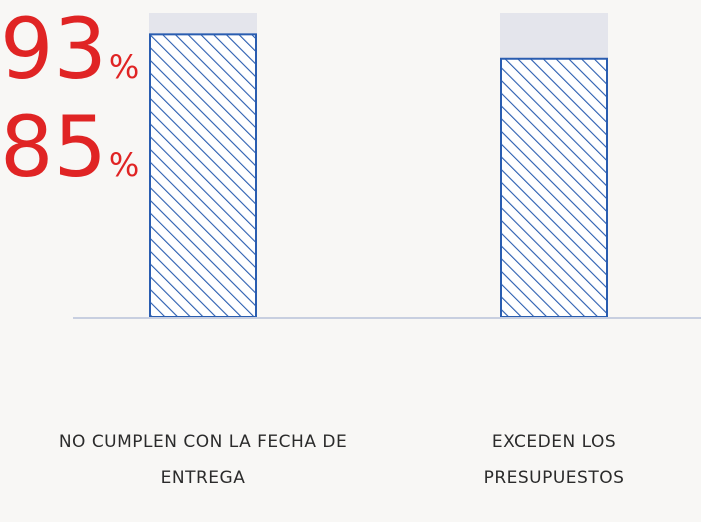  Describe the element at coordinates (53, 49) in the screenshot. I see `value-number: 93` at that location.